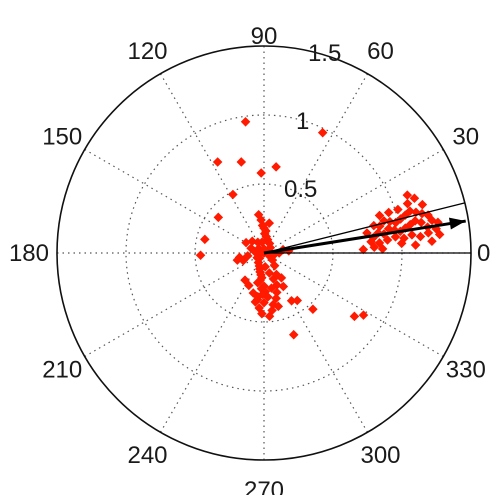 The image size is (491, 495). Describe the element at coordinates (62, 137) in the screenshot. I see `theta-tick-label-150: 150` at that location.